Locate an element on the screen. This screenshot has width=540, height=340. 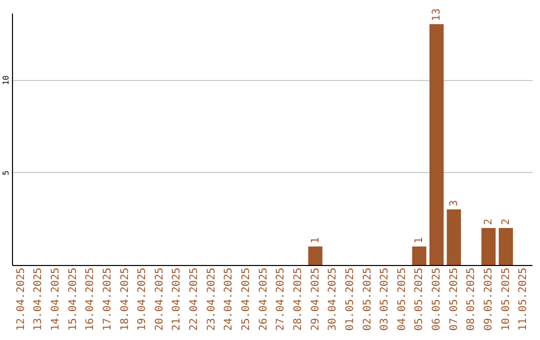
x-tick-label: 19.04.2025 is located at coordinates (142, 299).